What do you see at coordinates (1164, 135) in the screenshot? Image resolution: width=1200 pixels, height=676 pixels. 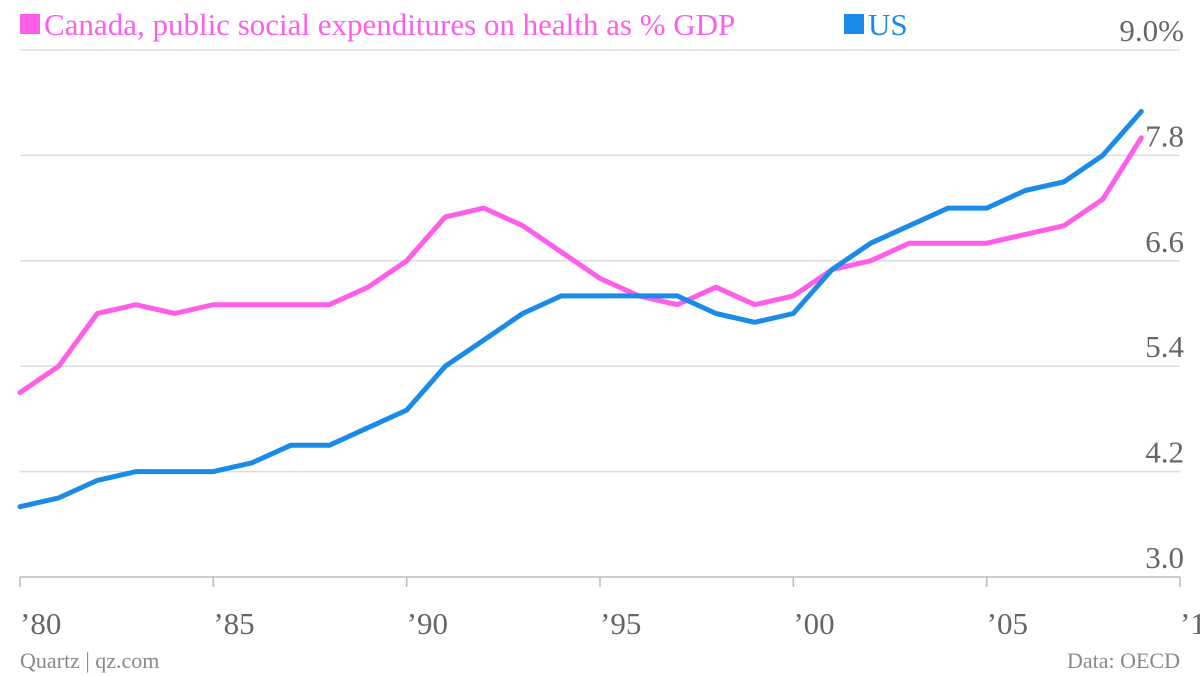 I see `y-tick-label: 7.8` at bounding box center [1164, 135].